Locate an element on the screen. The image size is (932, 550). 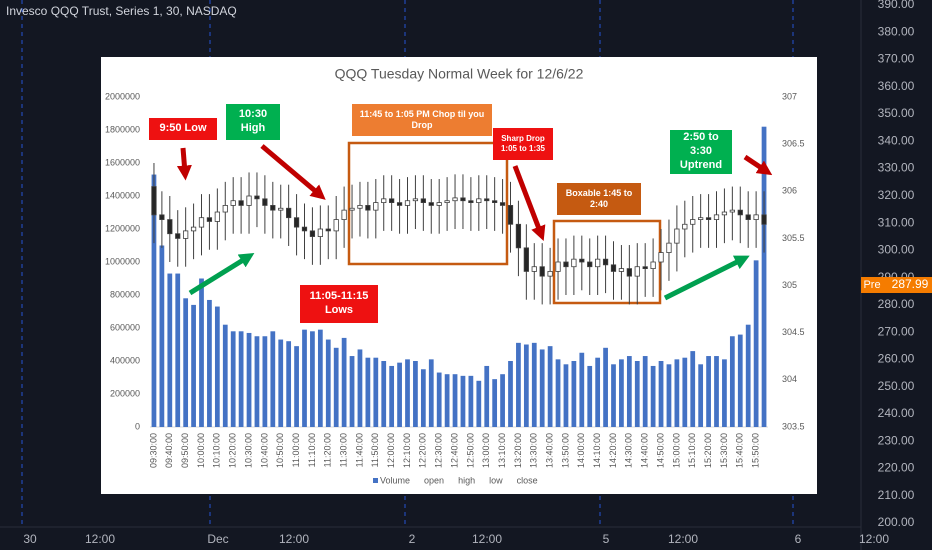
x-tick-label: 15:10:00 is located at coordinates (692, 450).